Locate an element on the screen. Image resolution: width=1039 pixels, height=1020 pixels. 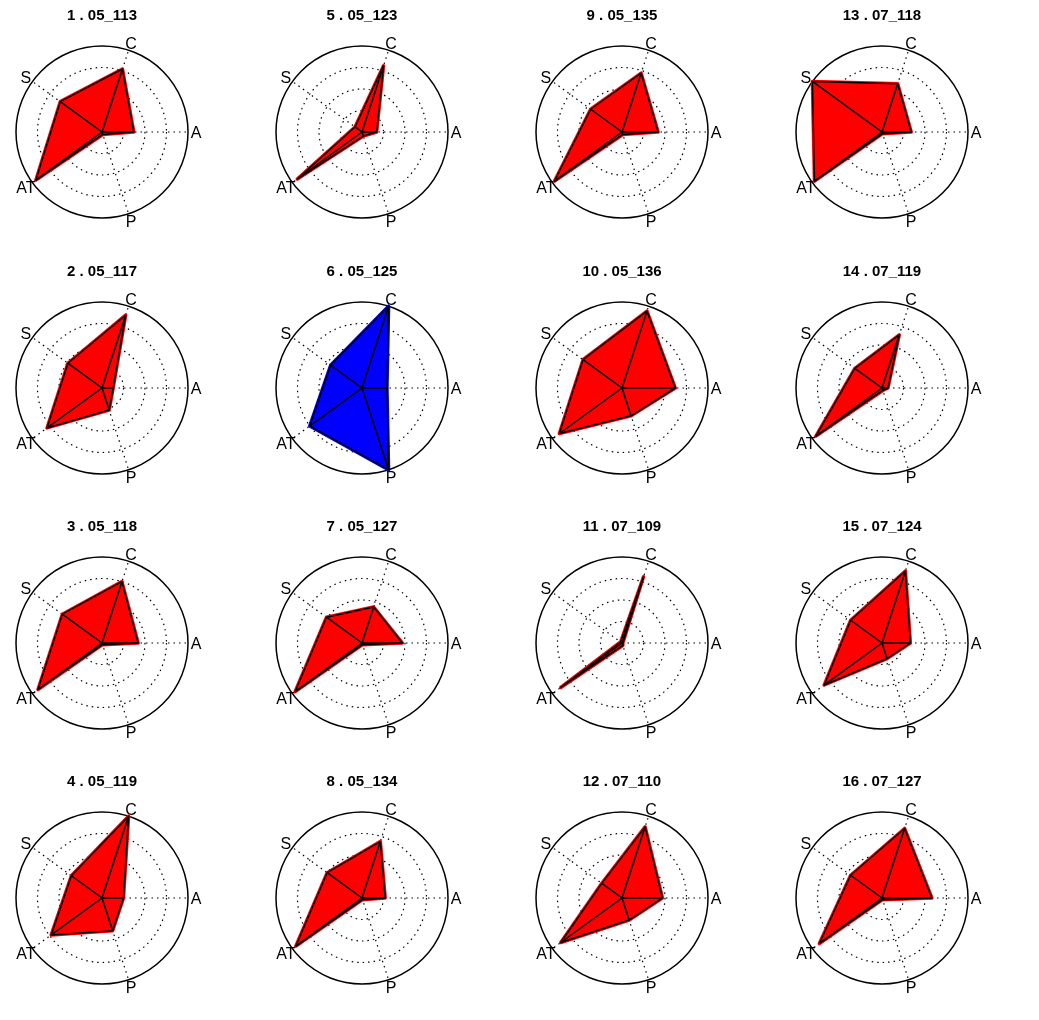
chart-title: 1 . 05_113 is located at coordinates (102, 14).